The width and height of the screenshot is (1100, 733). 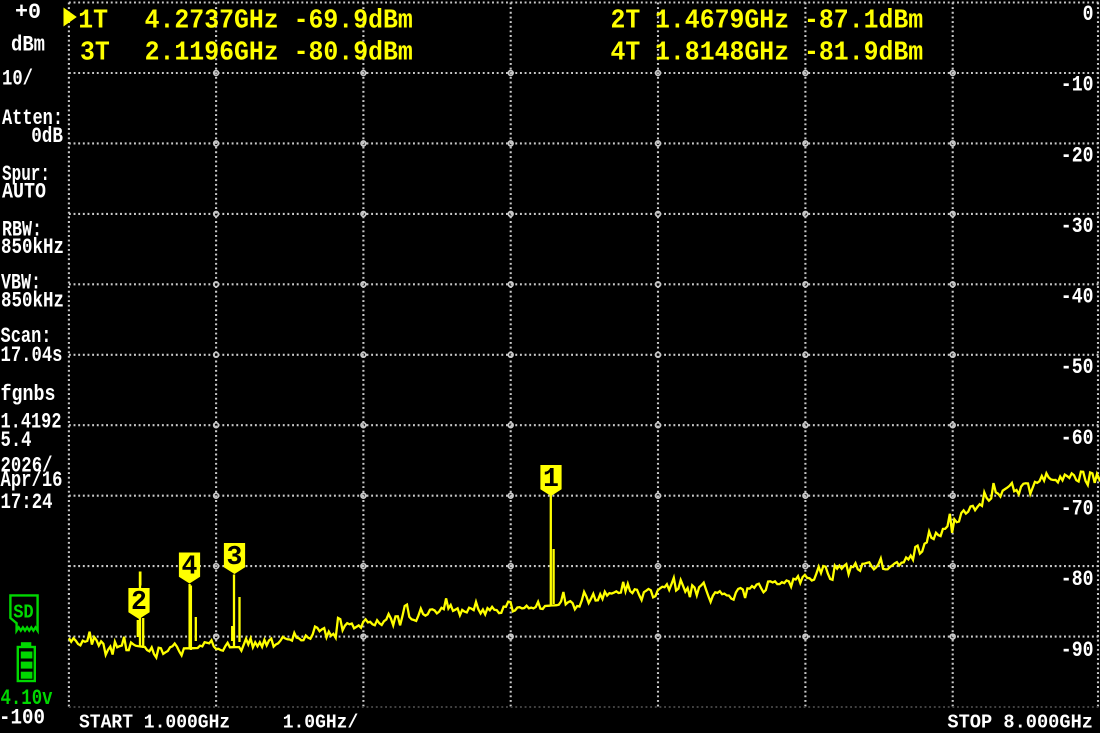 I want to click on svg-text: -60, so click(x=1077, y=438).